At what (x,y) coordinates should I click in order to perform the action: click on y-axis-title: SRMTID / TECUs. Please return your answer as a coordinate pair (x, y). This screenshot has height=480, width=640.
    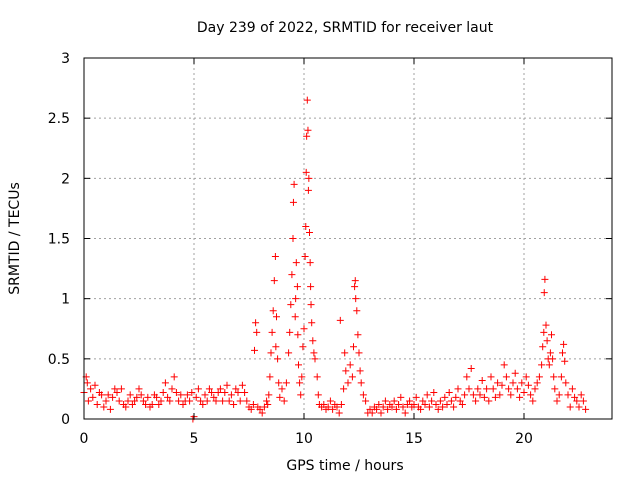
    Looking at the image, I should click on (15, 238).